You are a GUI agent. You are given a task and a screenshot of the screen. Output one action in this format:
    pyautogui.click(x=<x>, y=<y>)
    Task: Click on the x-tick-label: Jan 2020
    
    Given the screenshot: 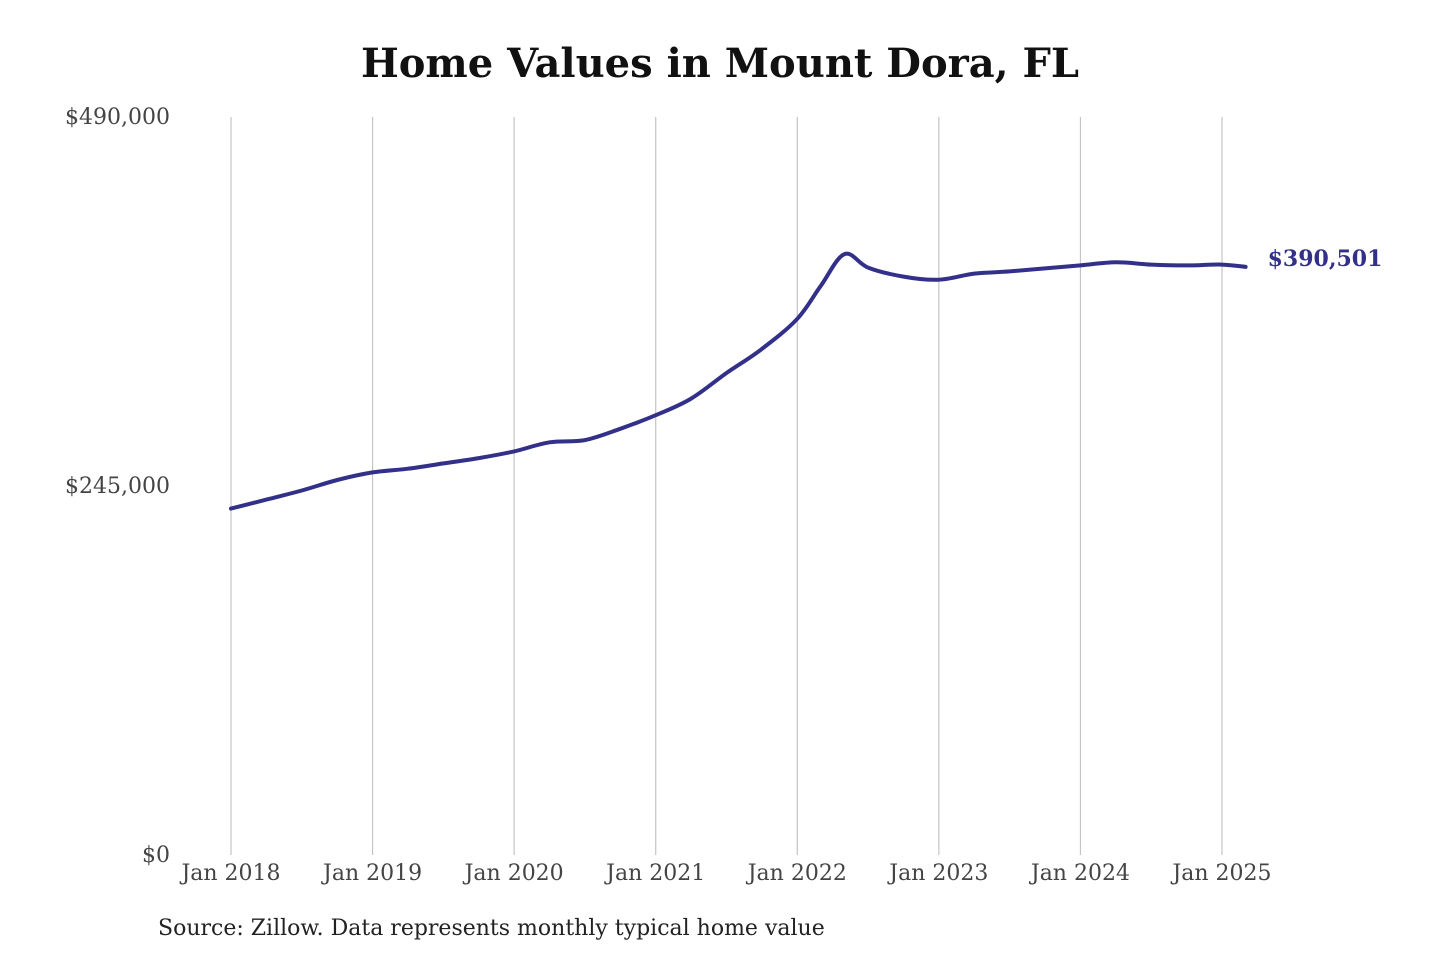 What is the action you would take?
    pyautogui.click(x=513, y=873)
    